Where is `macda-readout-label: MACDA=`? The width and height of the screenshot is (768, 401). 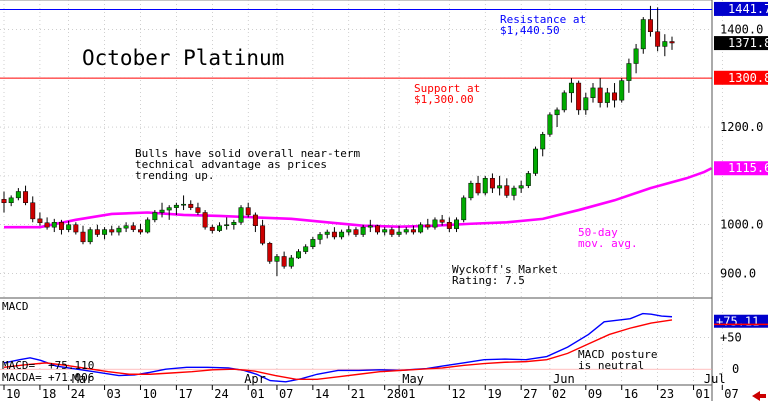 macda-readout-label: MACDA= is located at coordinates (22, 377).